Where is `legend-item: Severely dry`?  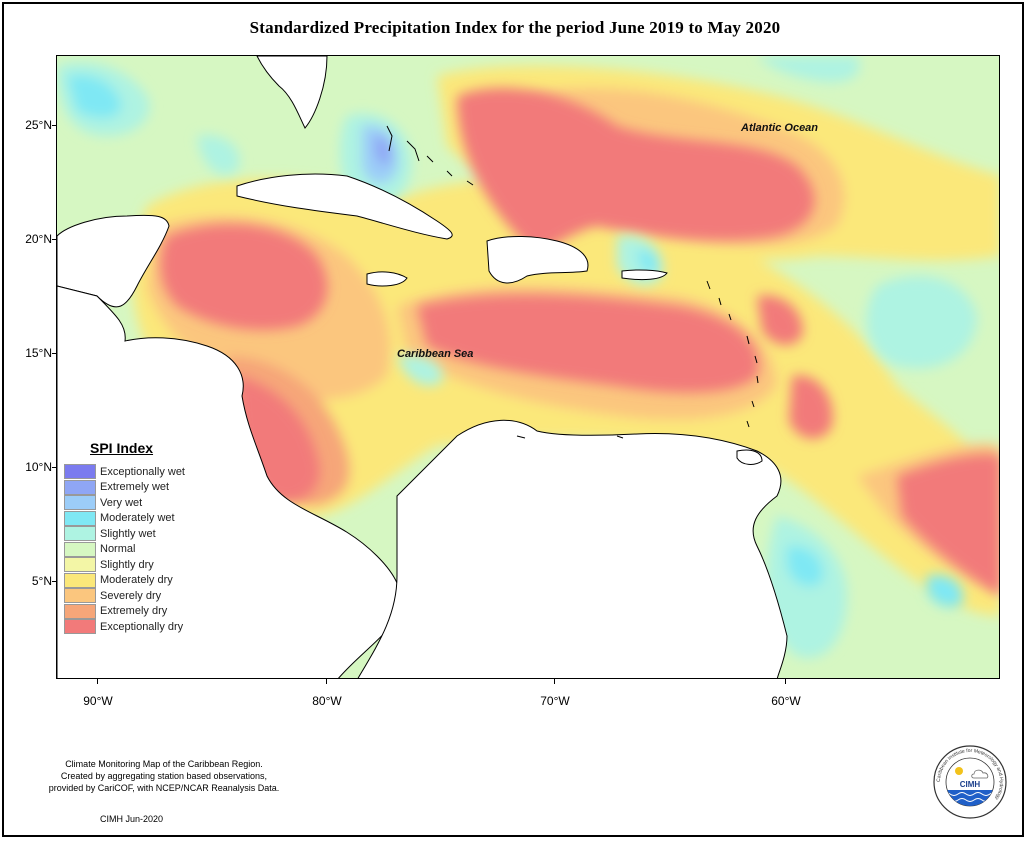 legend-item: Severely dry is located at coordinates (134, 596).